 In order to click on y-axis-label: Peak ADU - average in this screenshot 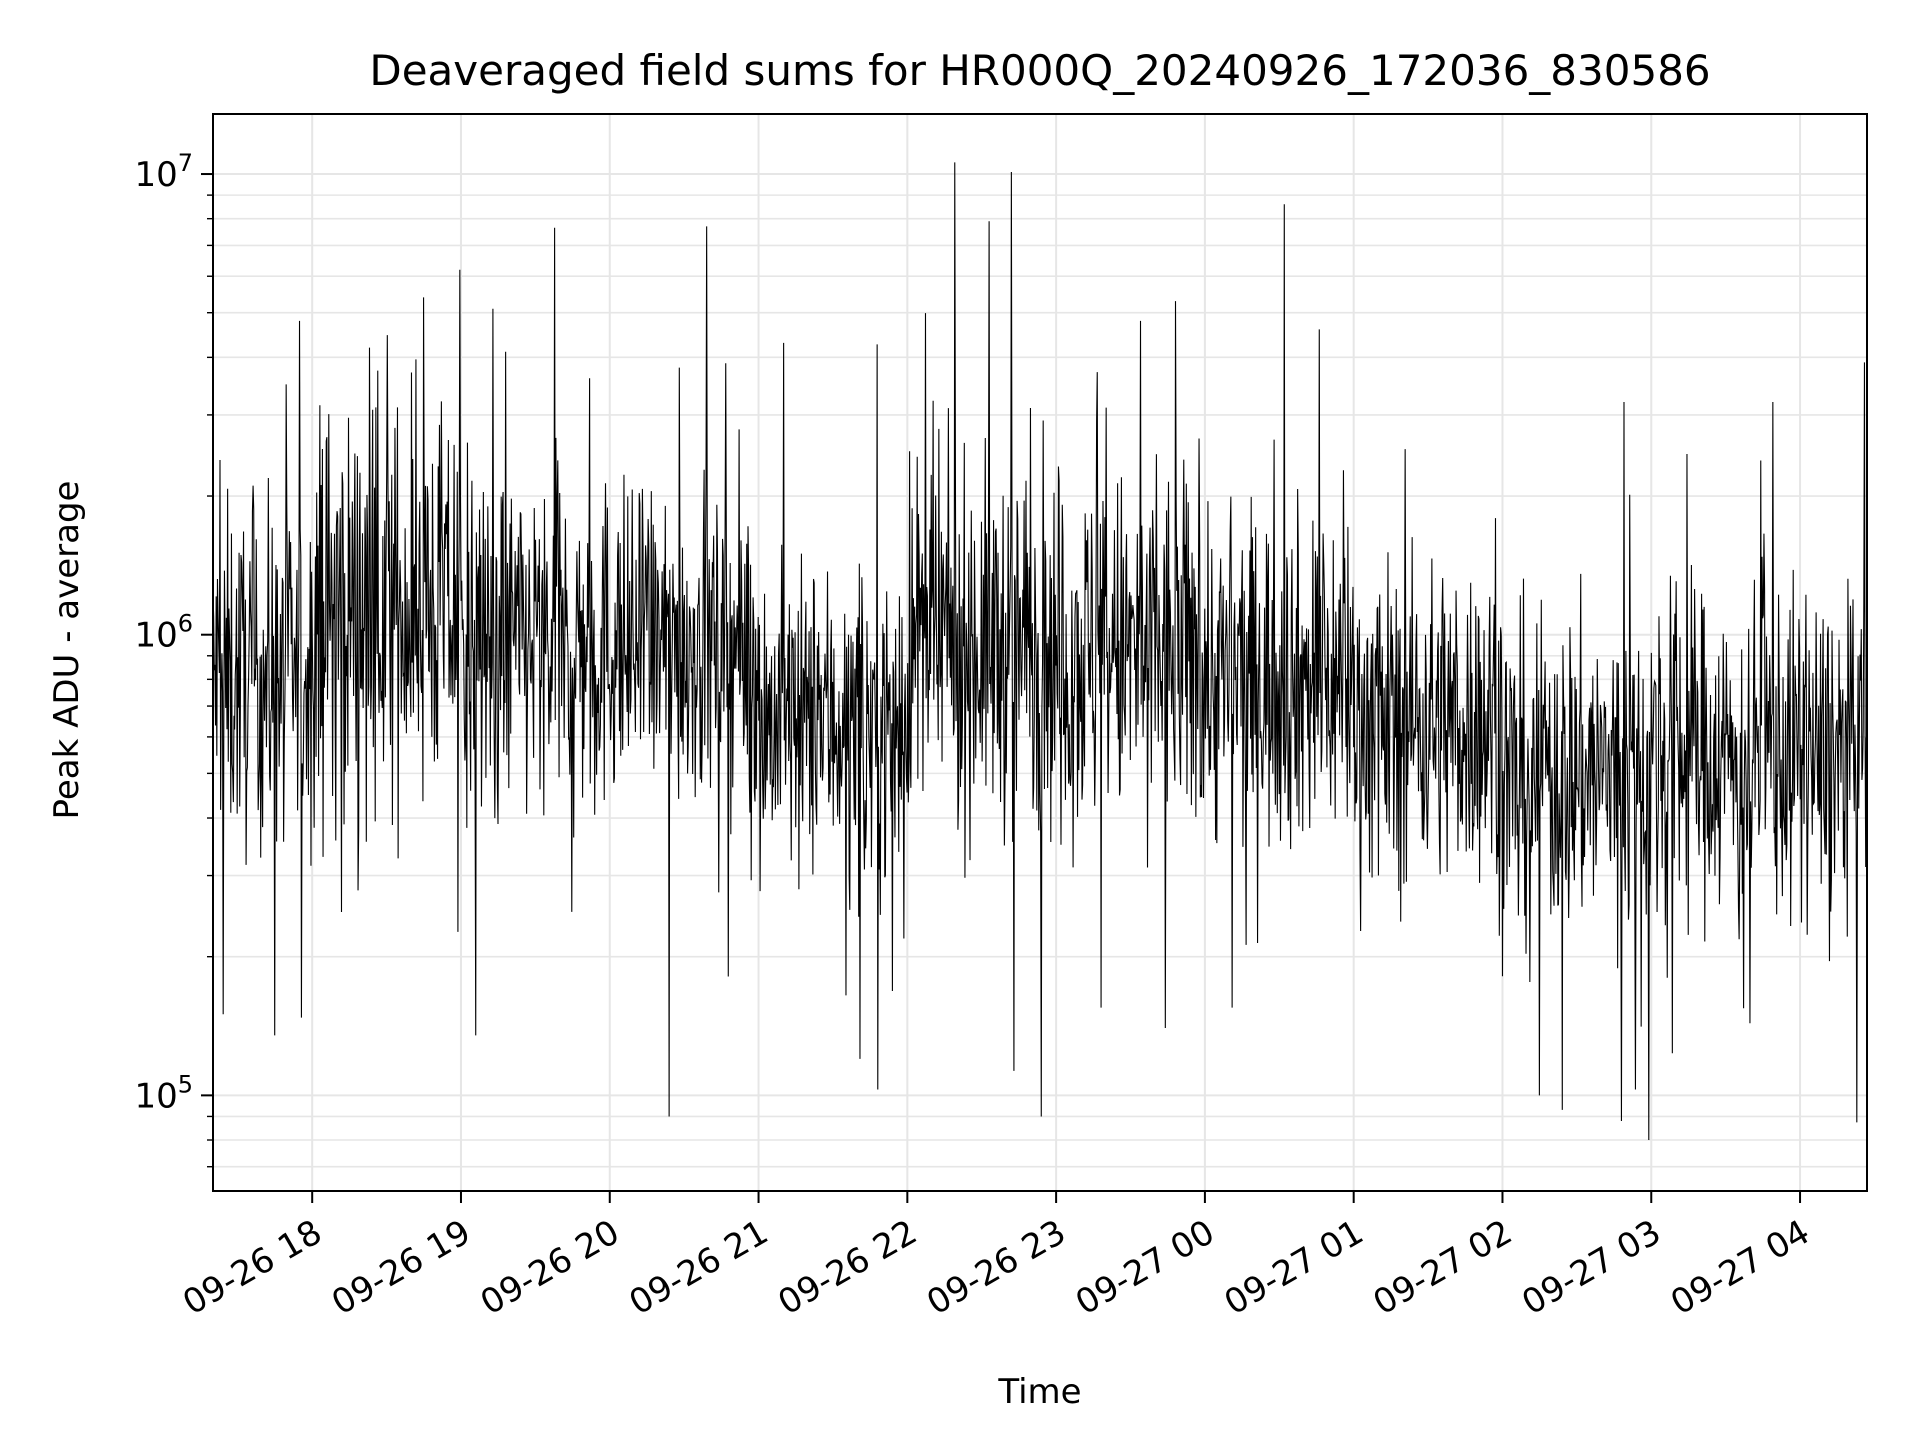, I will do `click(67, 650)`.